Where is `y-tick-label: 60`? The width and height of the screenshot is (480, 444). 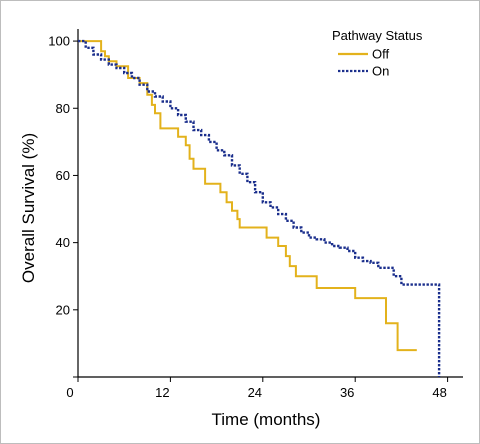 y-tick-label: 60 is located at coordinates (63, 175).